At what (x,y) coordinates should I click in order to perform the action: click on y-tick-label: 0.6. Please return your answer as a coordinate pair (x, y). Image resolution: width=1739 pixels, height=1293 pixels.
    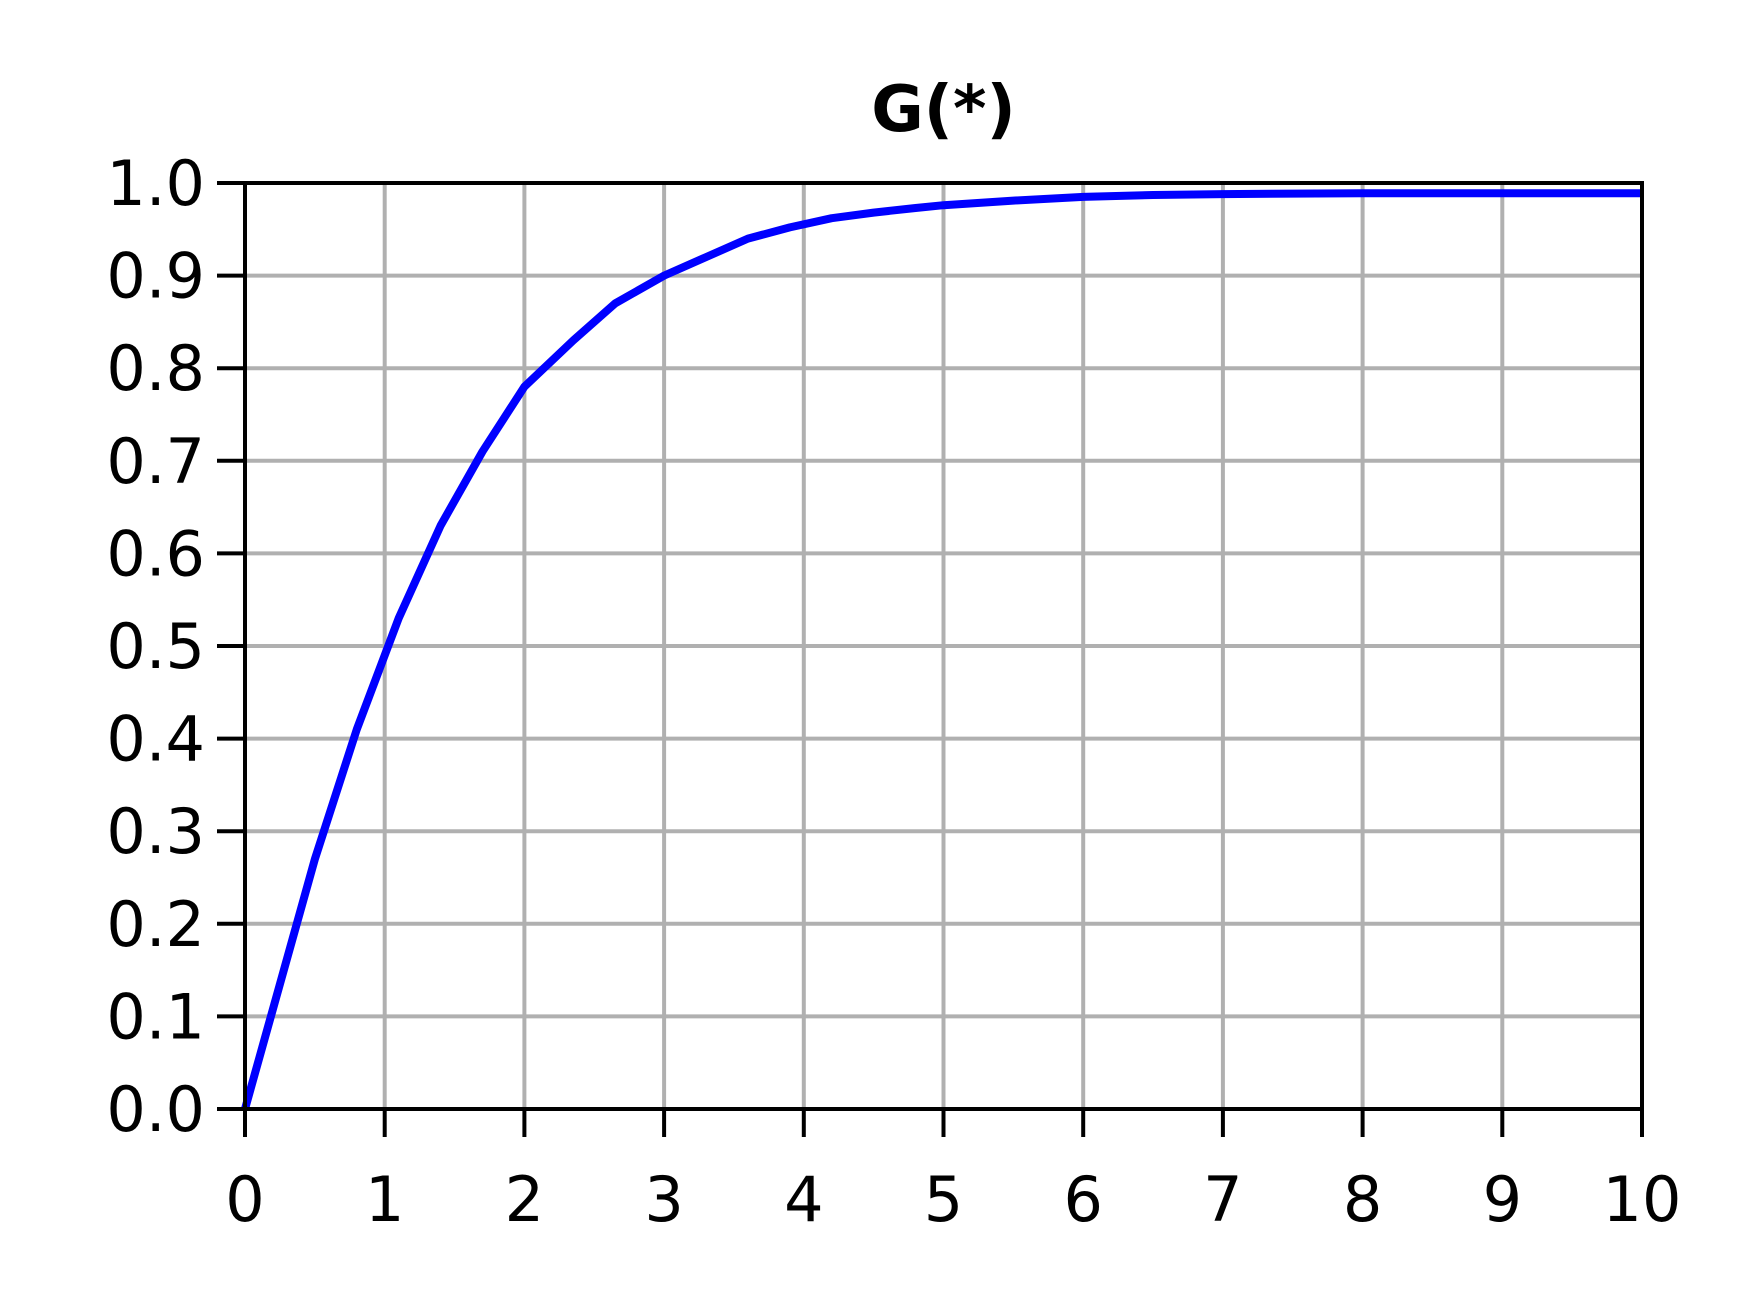
    Looking at the image, I should click on (155, 553).